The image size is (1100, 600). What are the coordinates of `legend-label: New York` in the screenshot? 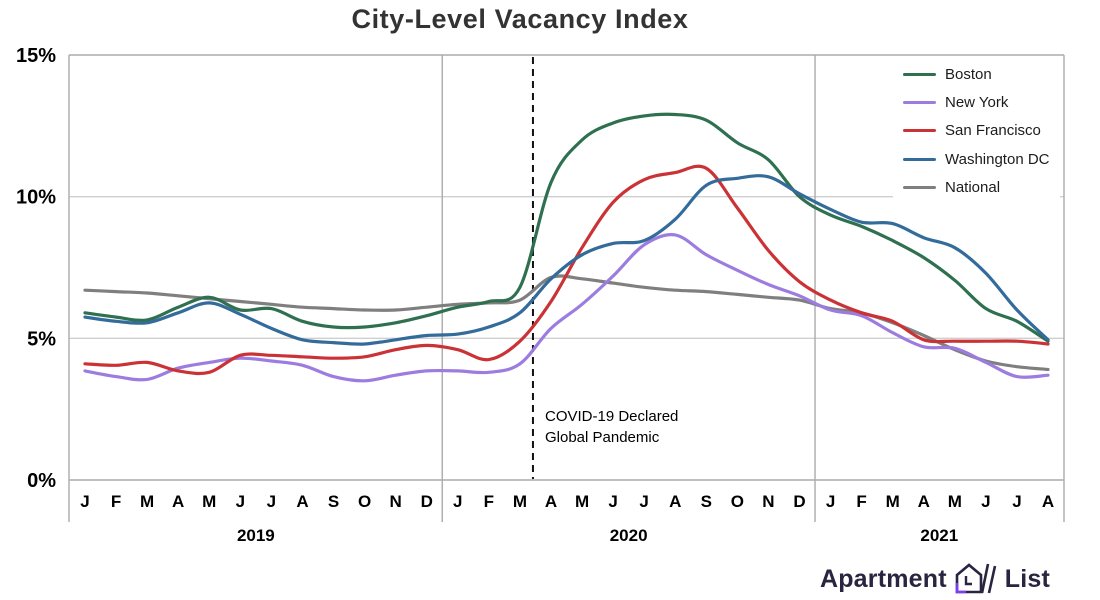 It's located at (977, 103).